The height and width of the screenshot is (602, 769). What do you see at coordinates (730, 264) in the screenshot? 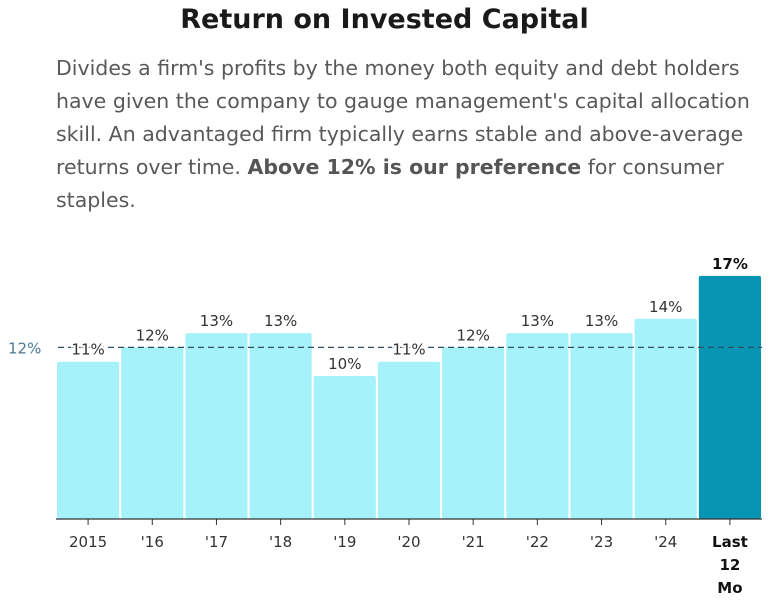
I see `value-label-10: 17%` at bounding box center [730, 264].